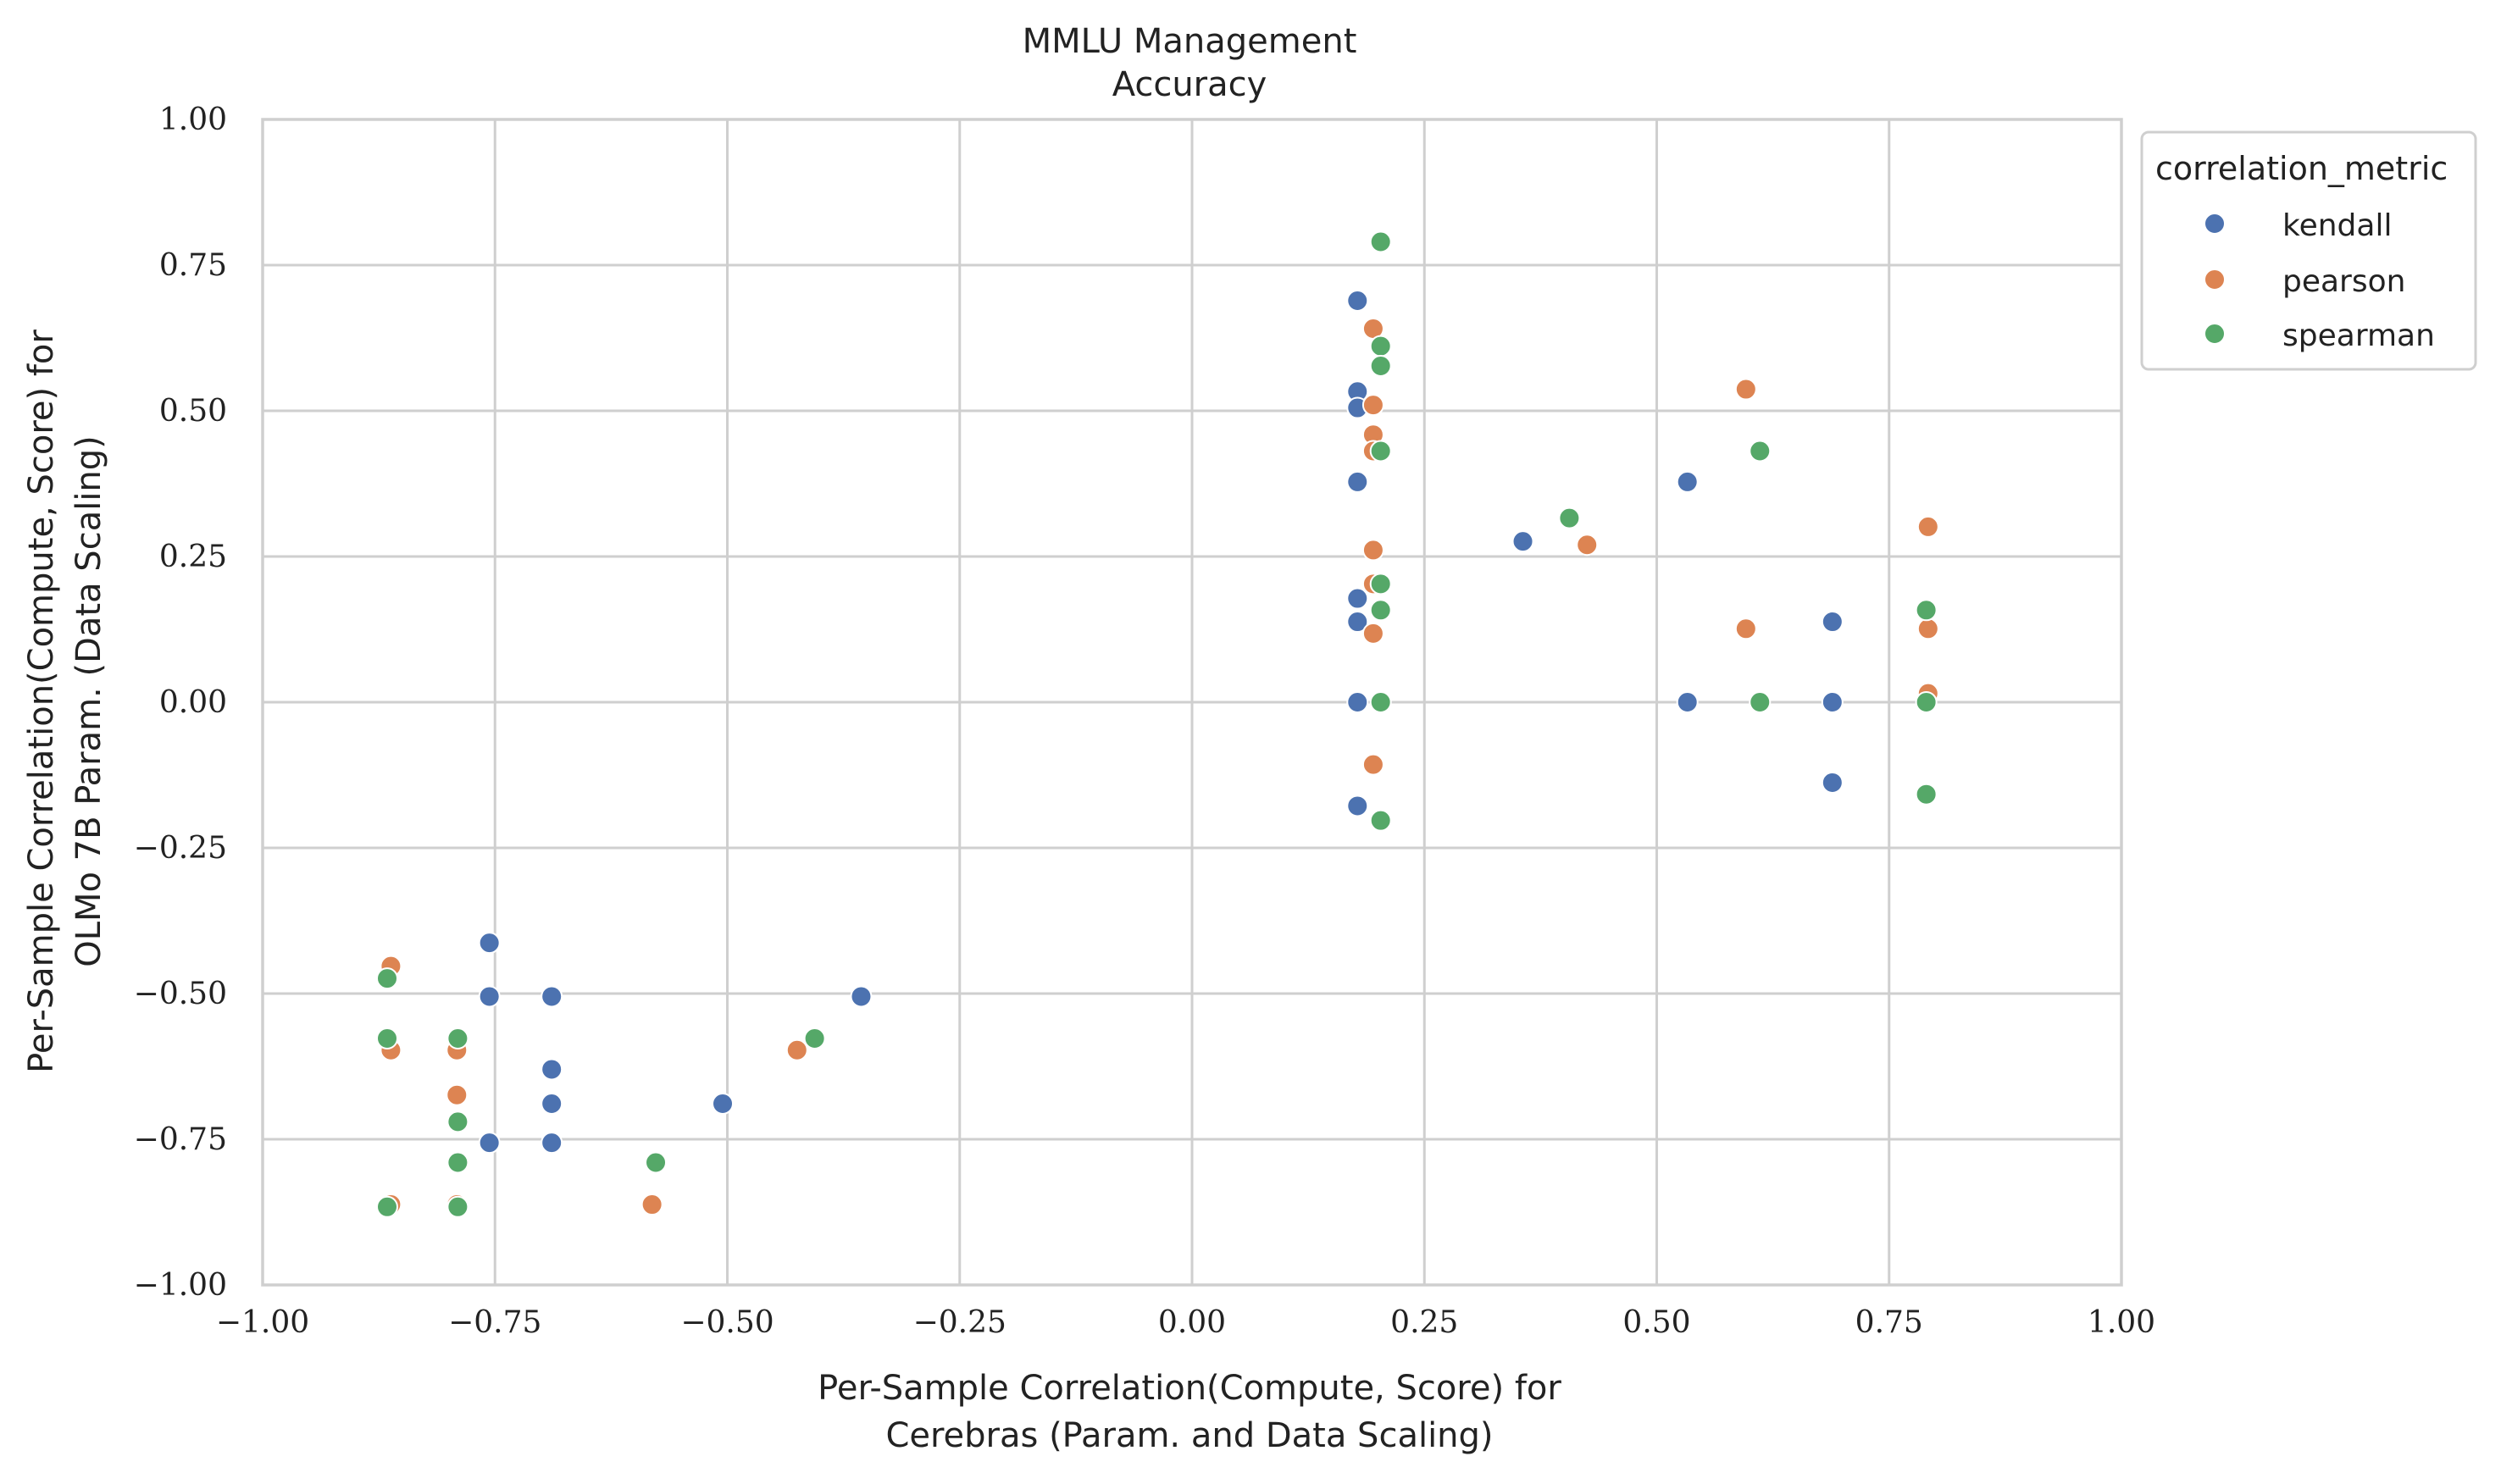 The image size is (2501, 1484). What do you see at coordinates (193, 119) in the screenshot?
I see `y-tick-label: 1.00` at bounding box center [193, 119].